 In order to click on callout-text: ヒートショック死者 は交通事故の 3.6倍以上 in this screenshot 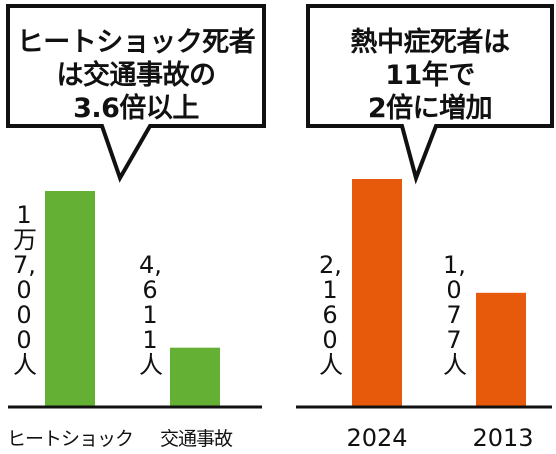, I will do `click(136, 75)`.